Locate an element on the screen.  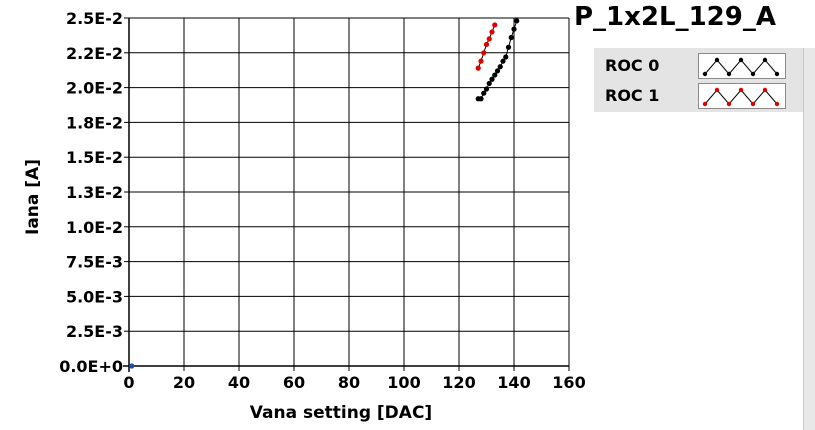
y-tick-label: 1.0E-2 is located at coordinates (94, 227).